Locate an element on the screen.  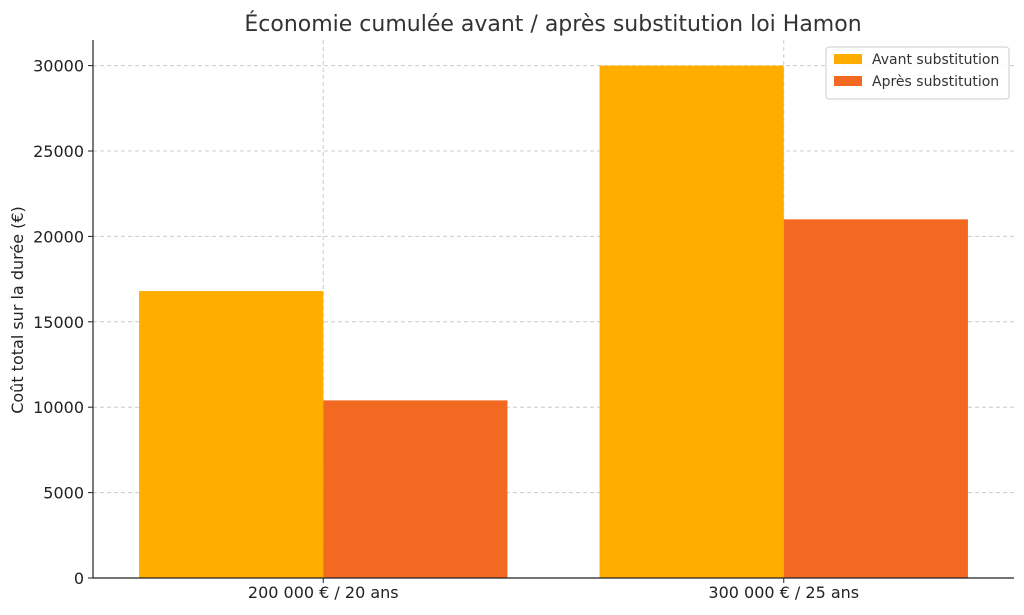
x-tick-label: 300 000 € / 25 ans is located at coordinates (783, 592).